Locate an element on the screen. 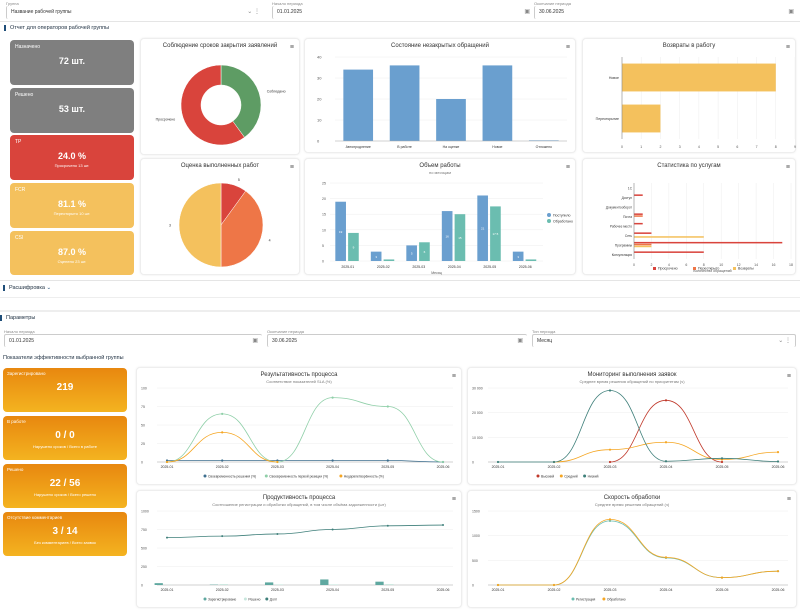 Image resolution: width=800 pixels, height=611 pixels. kpi-subtitle: Нарушено сроков / Всего решено is located at coordinates (65, 494).